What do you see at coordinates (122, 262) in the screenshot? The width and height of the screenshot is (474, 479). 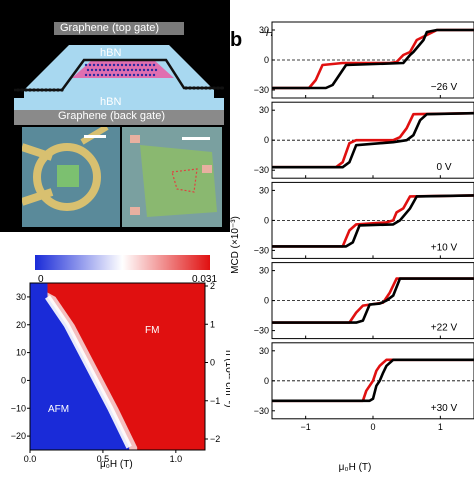 I see `colorbar` at bounding box center [122, 262].